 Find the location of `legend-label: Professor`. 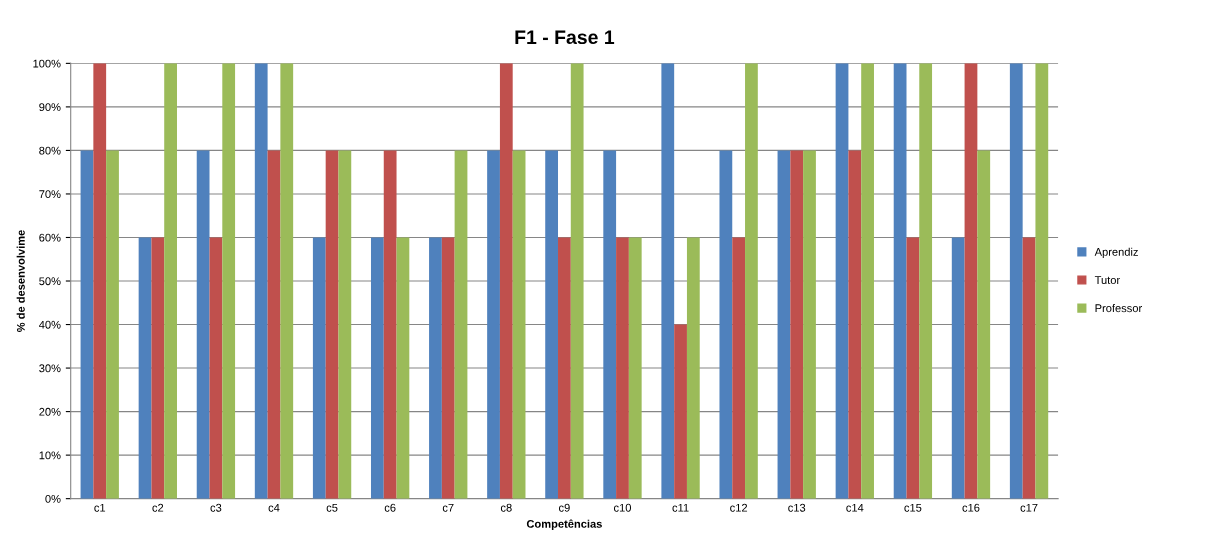

legend-label: Professor is located at coordinates (1118, 308).